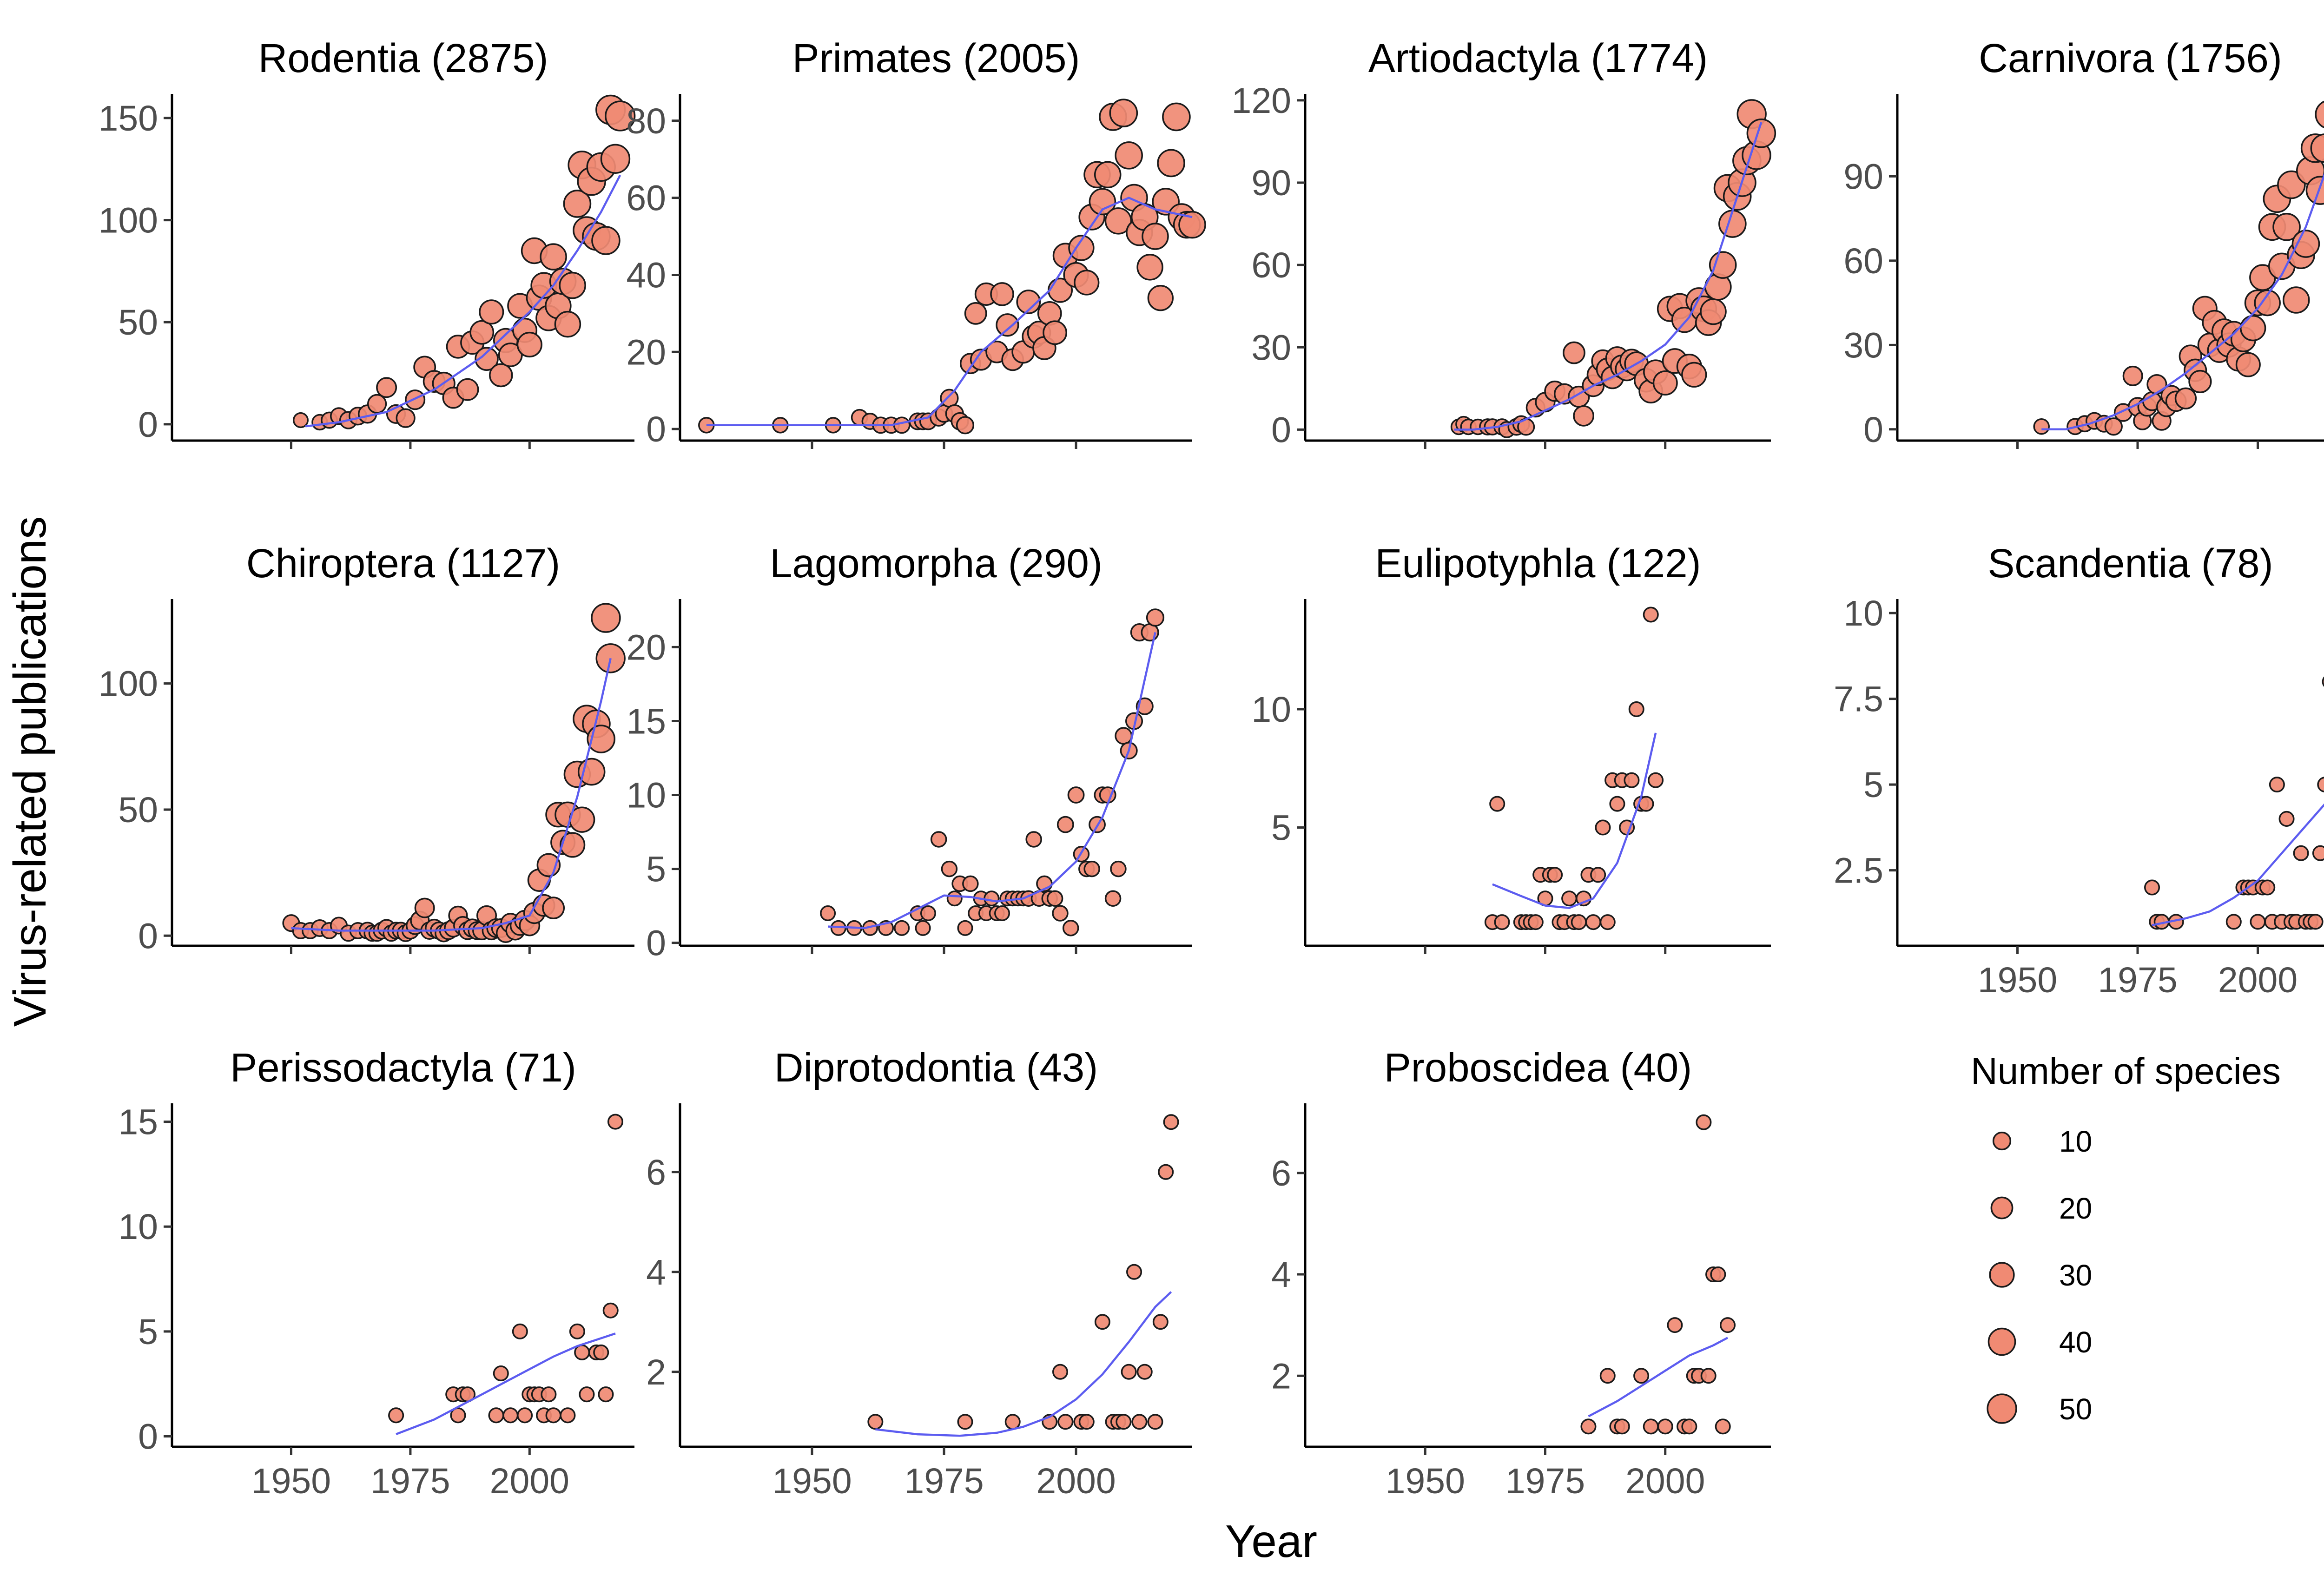 This screenshot has height=1589, width=2324. What do you see at coordinates (2079, 770) in the screenshot?
I see `panel-8: Scandentia (78) 2.5 5 7.5 10 1950 1975 2000` at bounding box center [2079, 770].